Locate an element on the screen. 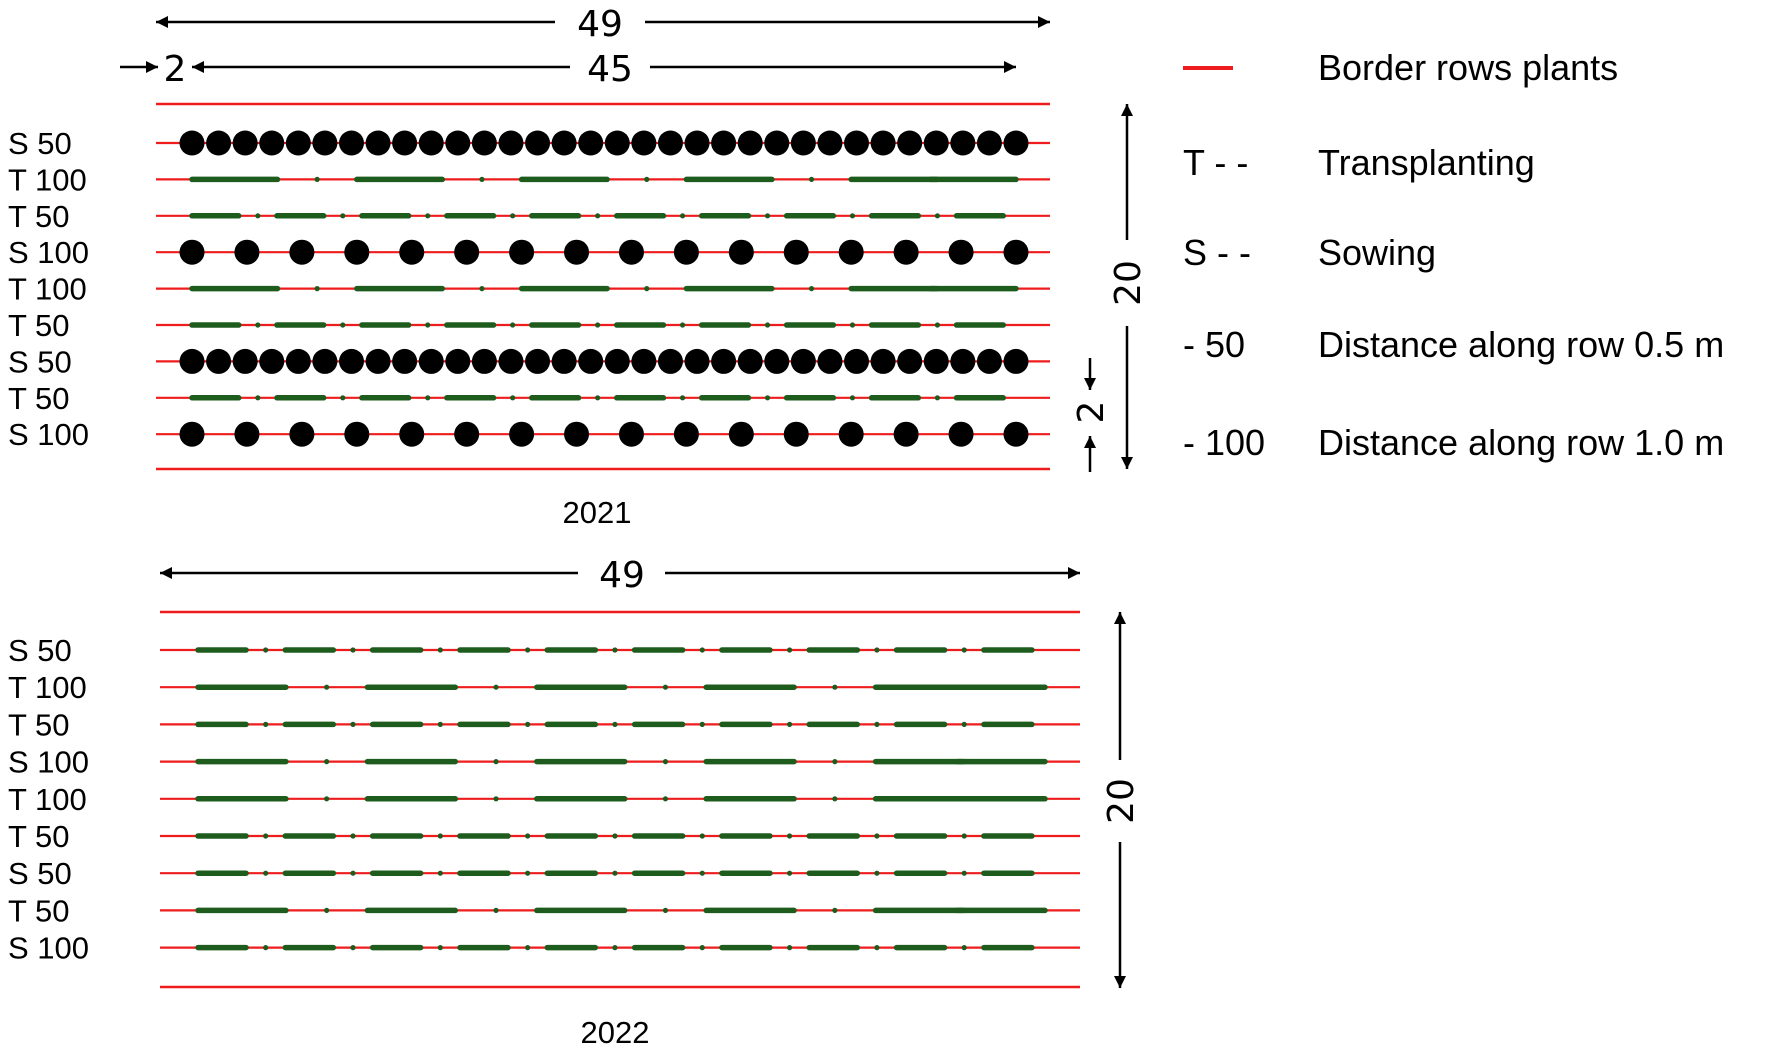  legend-item-2-key: S - - is located at coordinates (1217, 252).